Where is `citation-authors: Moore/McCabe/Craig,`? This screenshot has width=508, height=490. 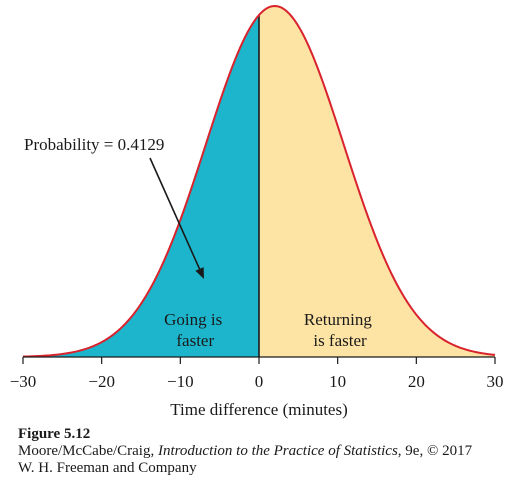
citation-authors: Moore/McCabe/Craig, is located at coordinates (88, 451).